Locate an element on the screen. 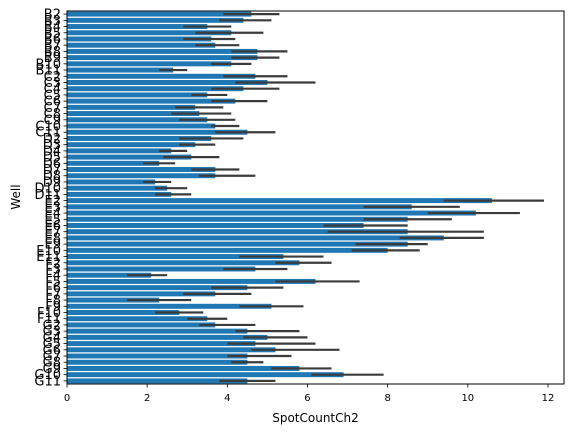  y-tick-label: E11 is located at coordinates (48, 257).